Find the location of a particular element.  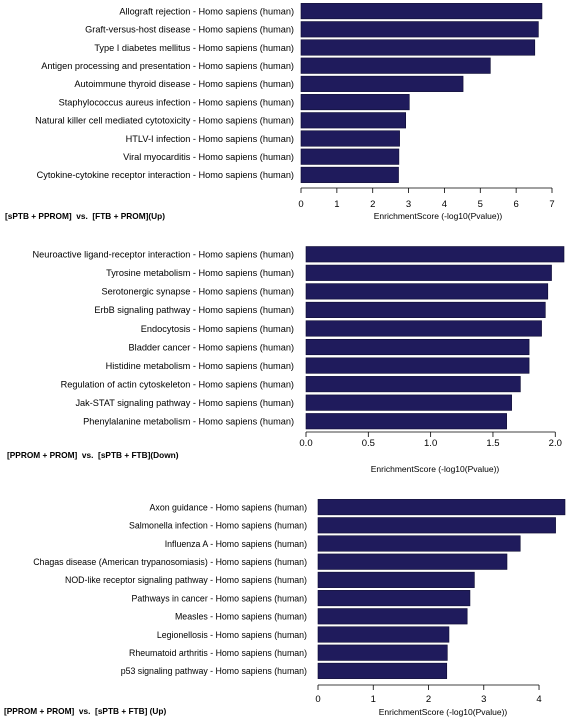

x-tick-label-3-3: 2 is located at coordinates (428, 699).